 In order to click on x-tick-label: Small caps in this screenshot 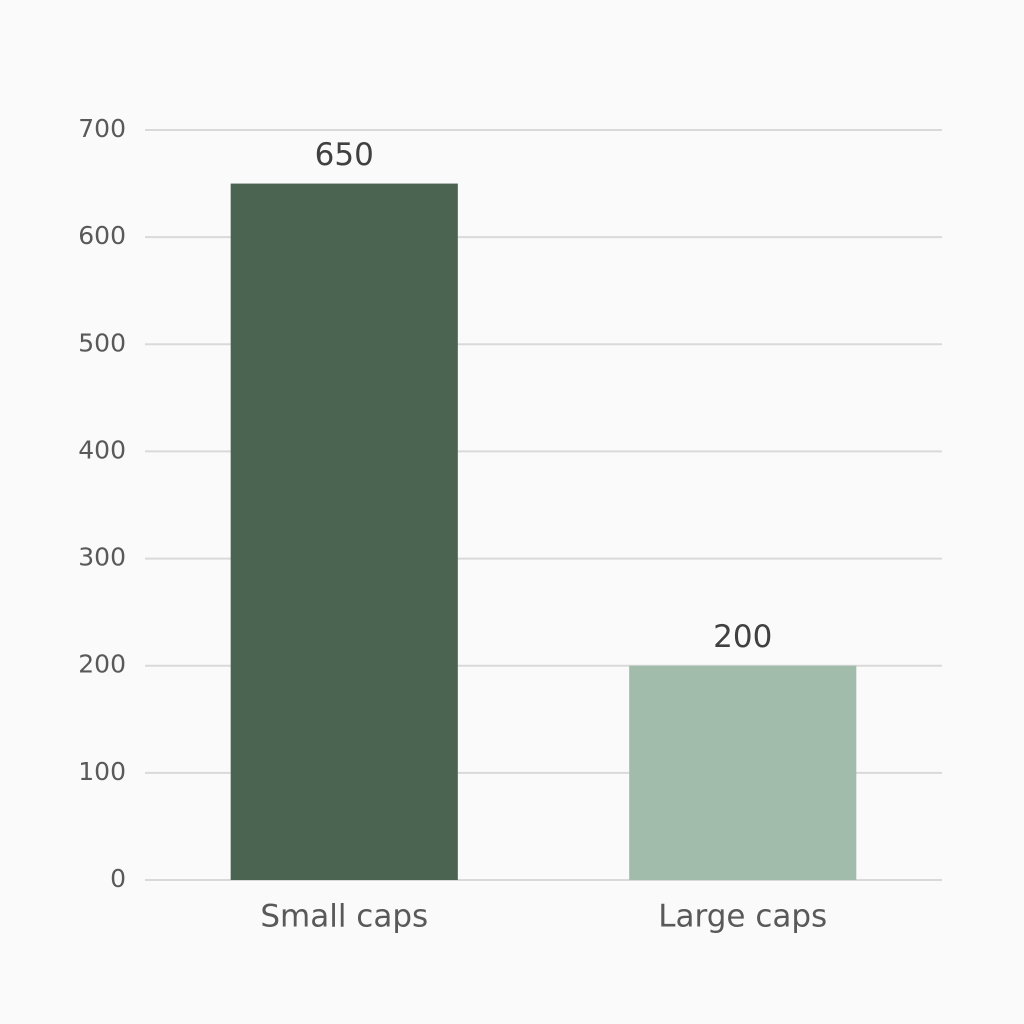, I will do `click(344, 917)`.